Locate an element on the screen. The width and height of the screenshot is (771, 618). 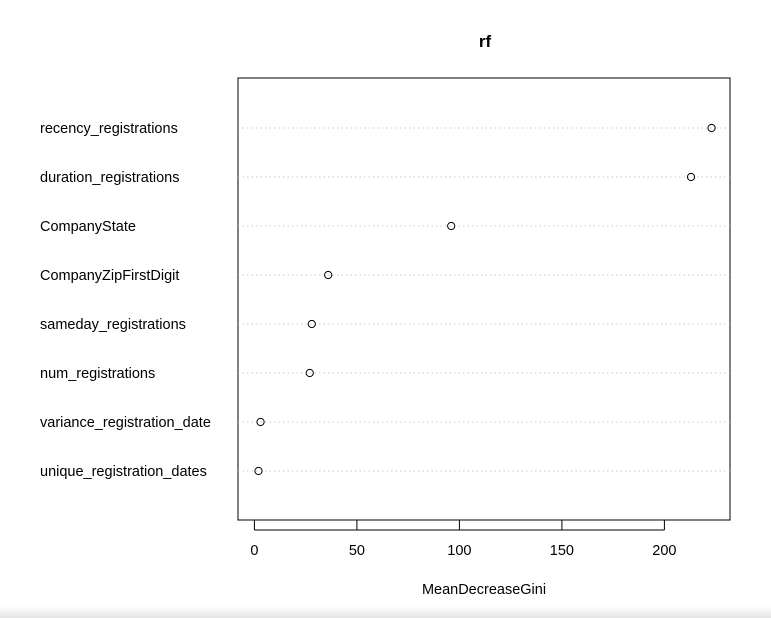
x-tick-label: 50 is located at coordinates (357, 551).